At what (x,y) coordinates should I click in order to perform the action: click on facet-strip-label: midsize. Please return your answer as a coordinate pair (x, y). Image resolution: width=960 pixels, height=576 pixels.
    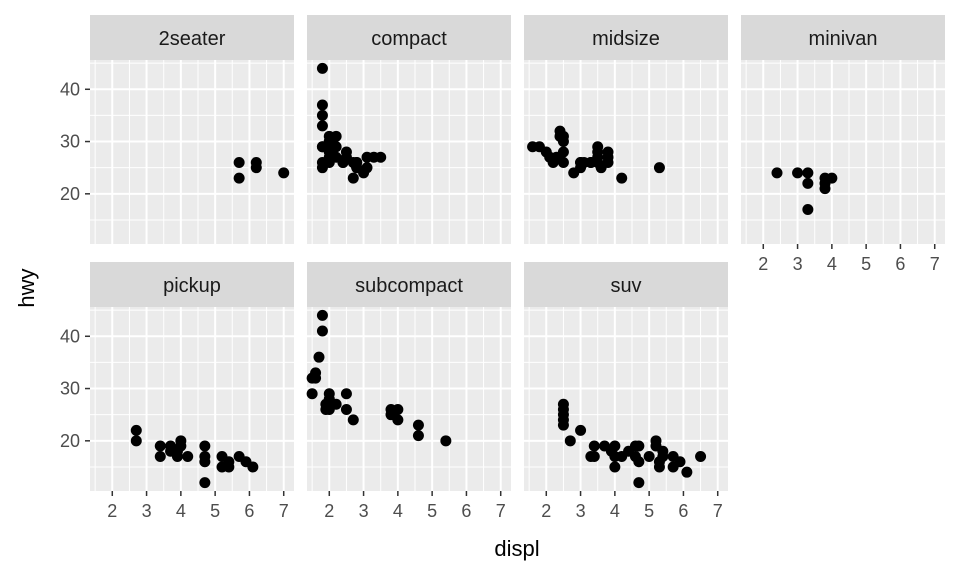
    Looking at the image, I should click on (626, 39).